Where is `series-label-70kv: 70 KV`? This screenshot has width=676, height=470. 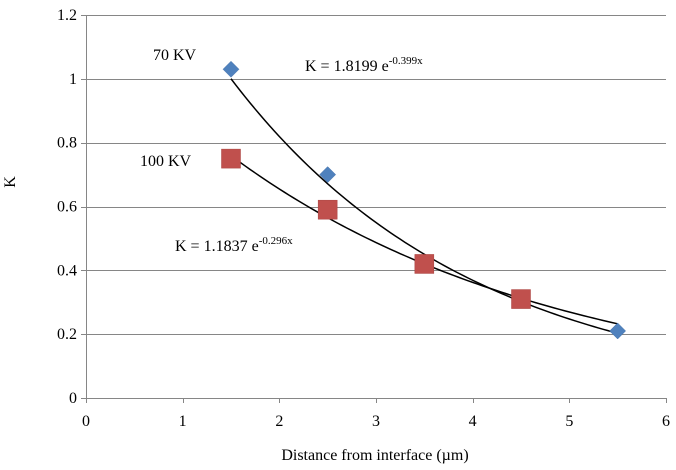 series-label-70kv: 70 KV is located at coordinates (175, 55).